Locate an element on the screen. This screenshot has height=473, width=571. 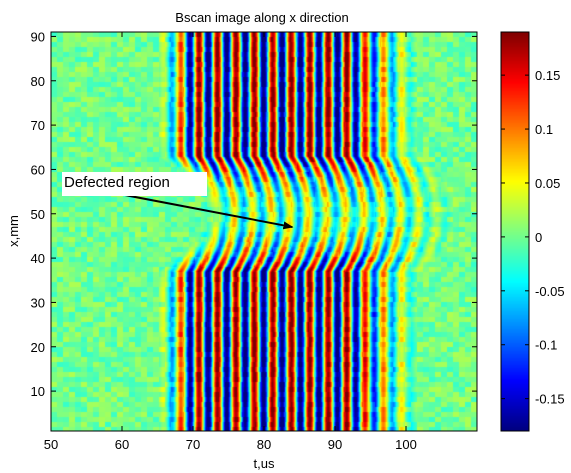
colorbar-tick-label: -0.1 is located at coordinates (546, 345).